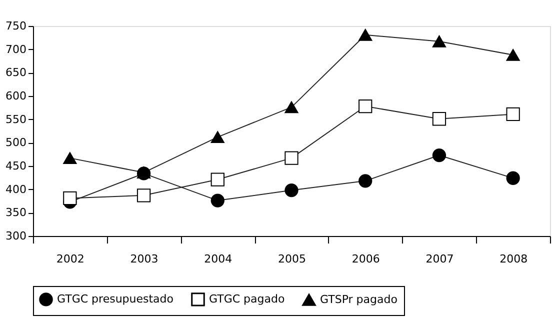  Describe the element at coordinates (16, 73) in the screenshot. I see `y-tick-label: 650` at that location.